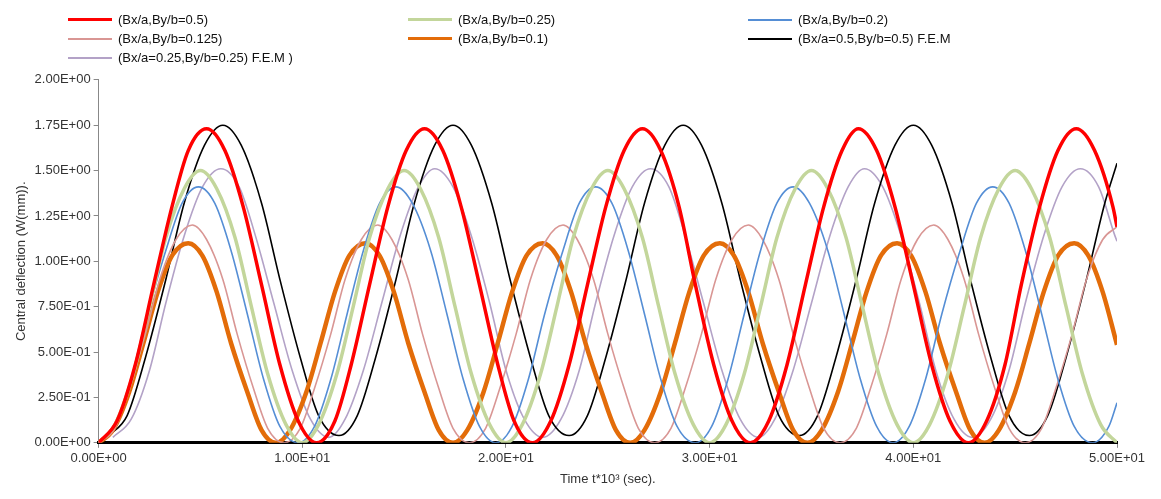 This screenshot has height=499, width=1161. I want to click on x-tick-label: 1.00E+01, so click(302, 458).